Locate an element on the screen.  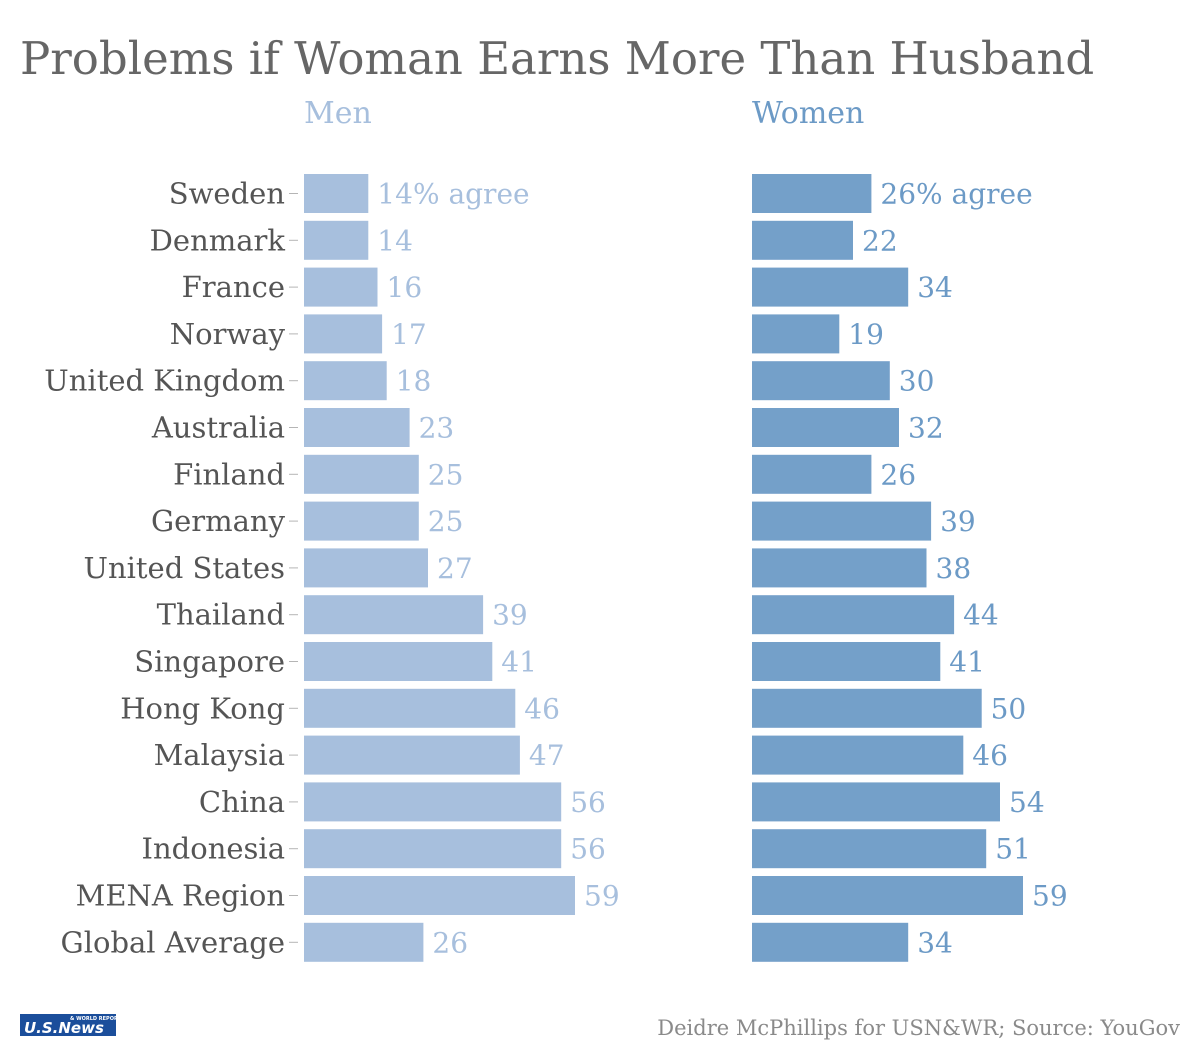
bar-men-thailand is located at coordinates (394, 615).